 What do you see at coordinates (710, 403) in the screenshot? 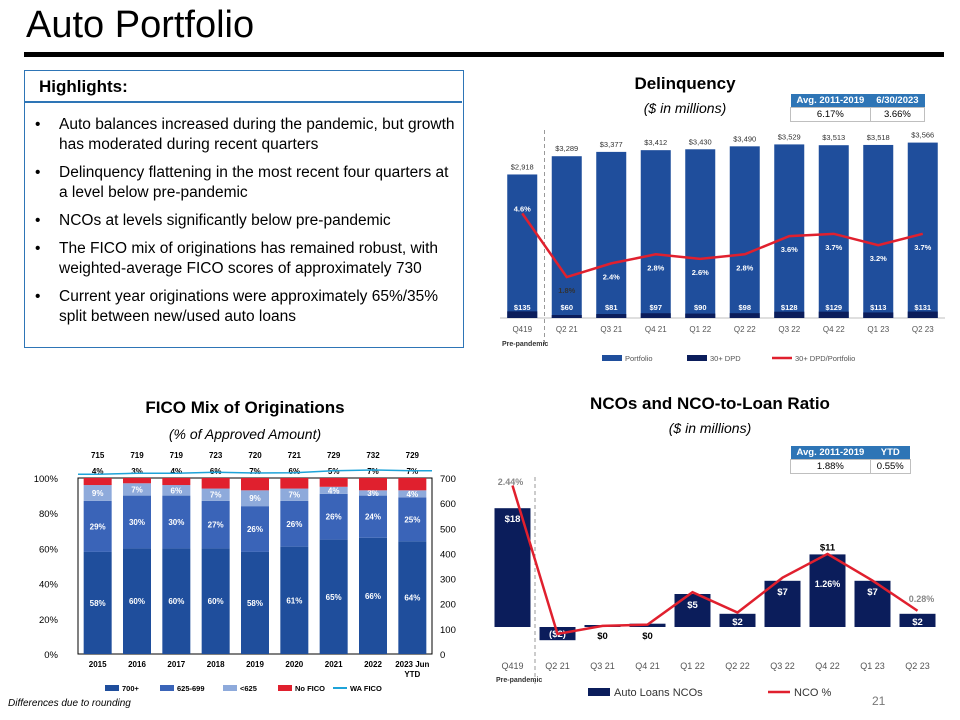
I see `nco-title: NCOs and NCO-to-Loan Ratio` at bounding box center [710, 403].